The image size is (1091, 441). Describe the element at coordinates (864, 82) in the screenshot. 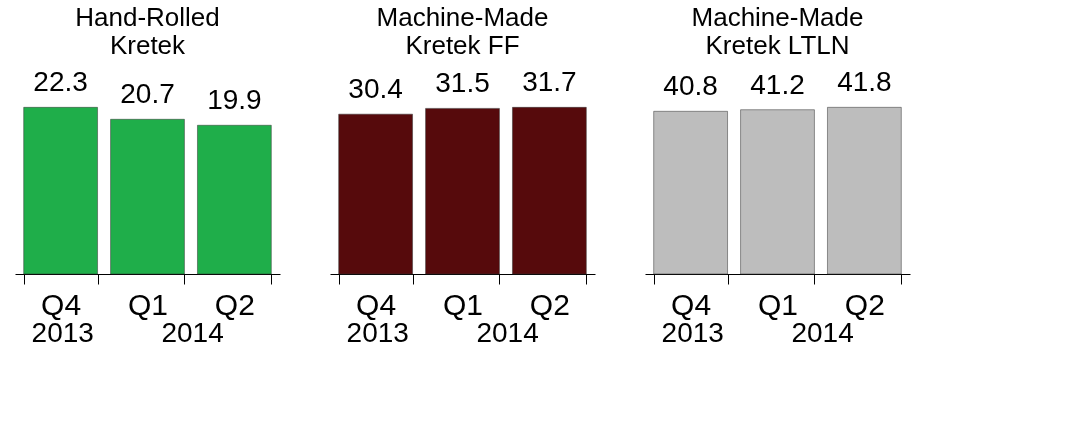

I see `data-label: 41.8` at that location.